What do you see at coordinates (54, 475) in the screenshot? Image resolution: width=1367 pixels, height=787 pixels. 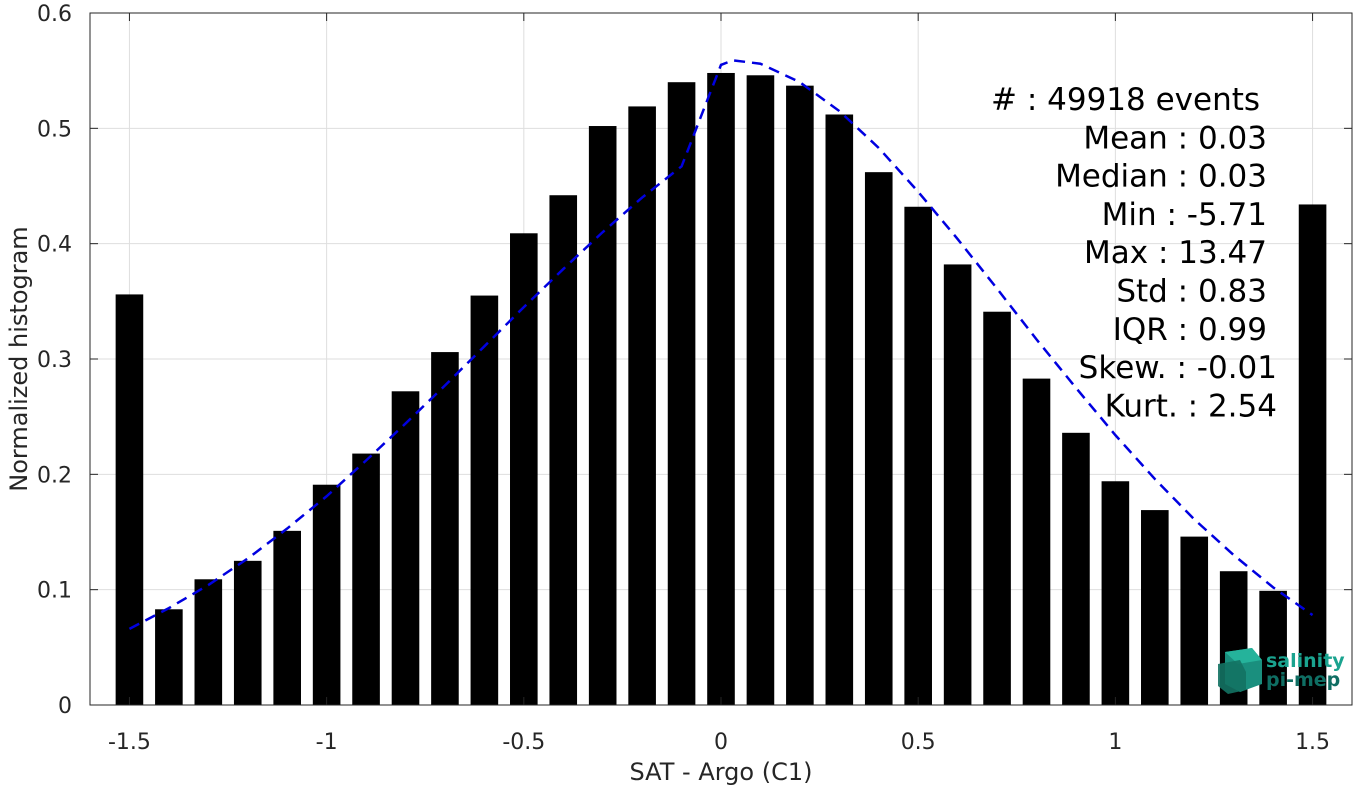 I see `y-tick-label: 0.2` at bounding box center [54, 475].